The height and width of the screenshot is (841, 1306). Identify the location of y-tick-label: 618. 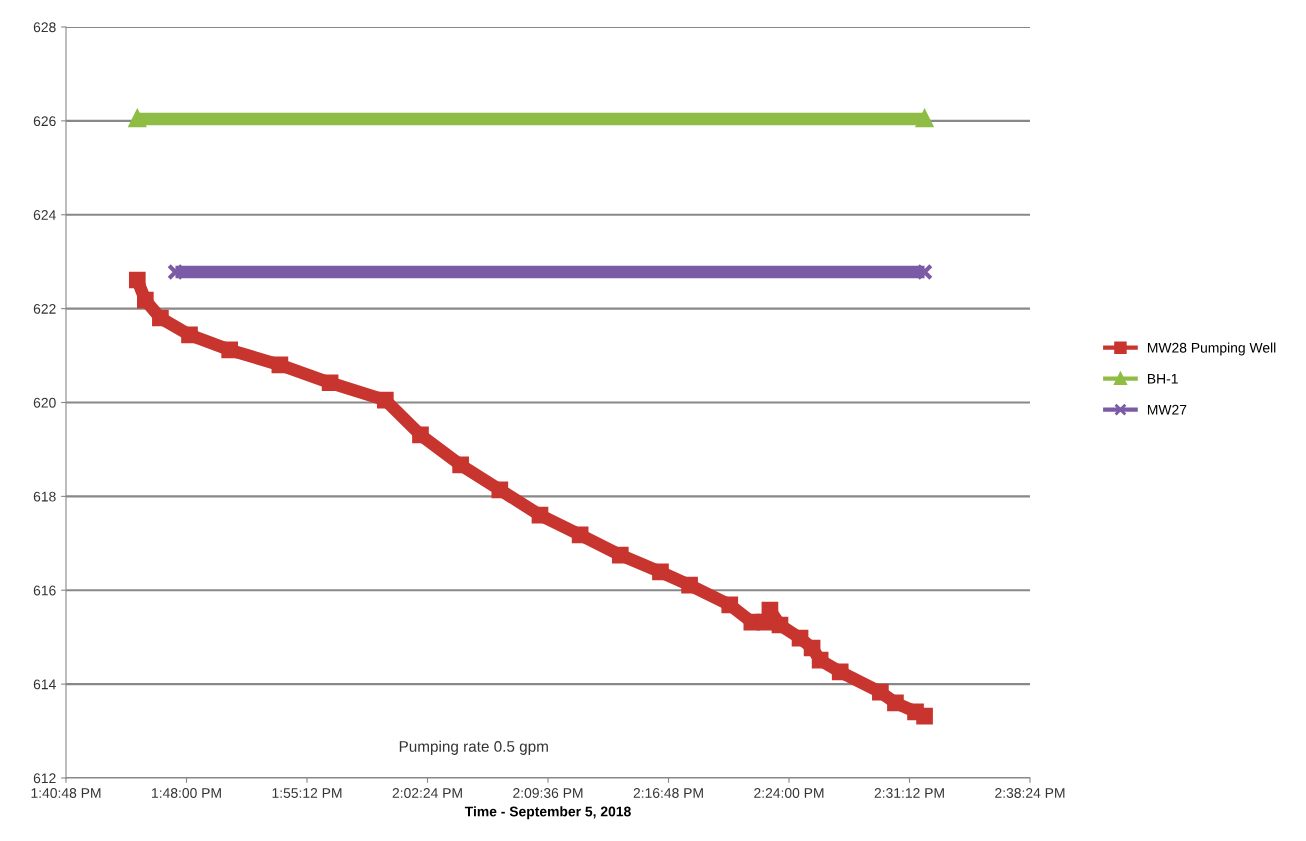
(44, 496).